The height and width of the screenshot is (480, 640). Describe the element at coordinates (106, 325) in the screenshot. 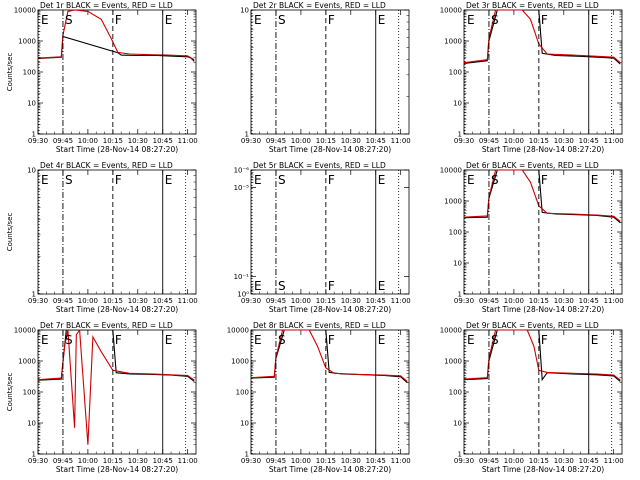

I see `chart-title: Det 7r BLACK = Events, RED = LLD` at that location.